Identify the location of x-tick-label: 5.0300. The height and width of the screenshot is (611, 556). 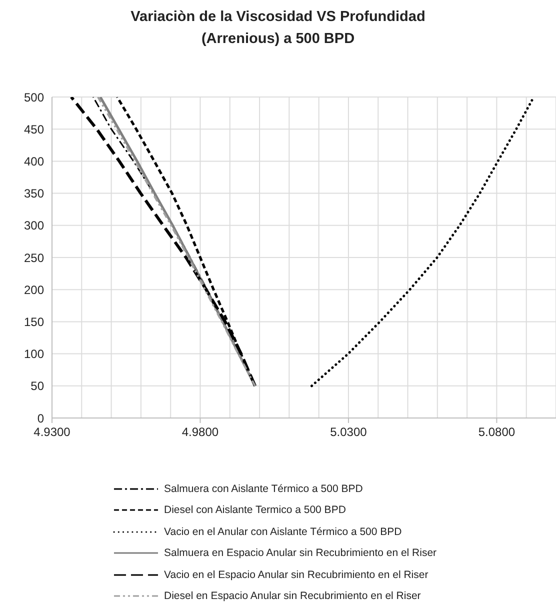
(349, 432).